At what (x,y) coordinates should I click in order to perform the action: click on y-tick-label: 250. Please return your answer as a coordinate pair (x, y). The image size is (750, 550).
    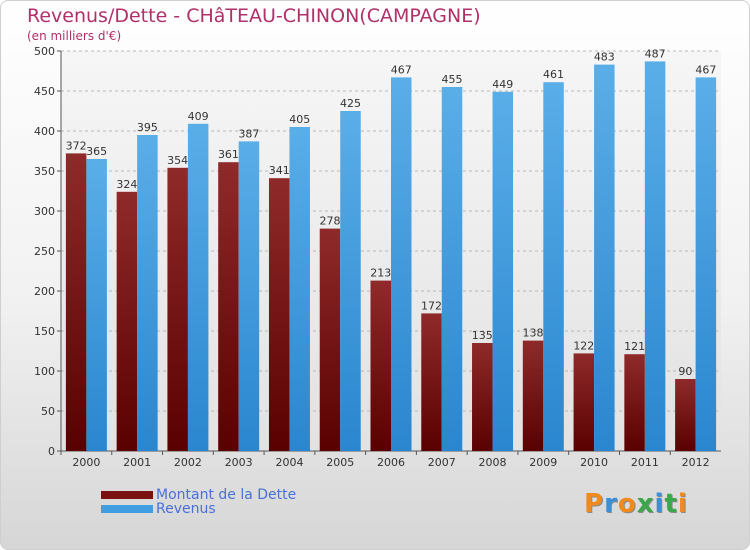
    Looking at the image, I should click on (44, 251).